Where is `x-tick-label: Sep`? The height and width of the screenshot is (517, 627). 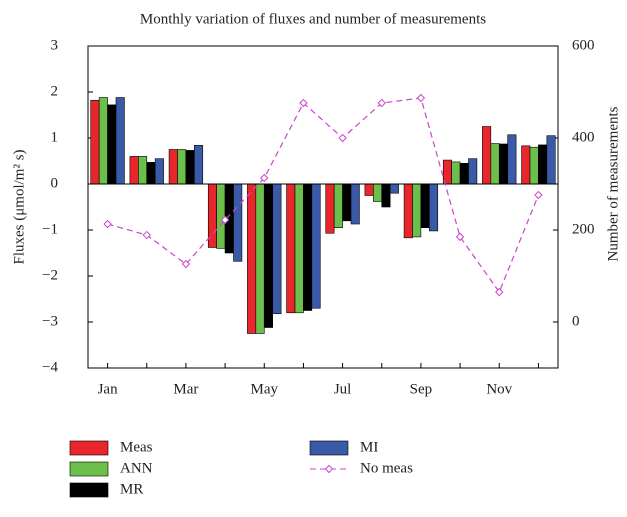
x-tick-label: Sep is located at coordinates (421, 389).